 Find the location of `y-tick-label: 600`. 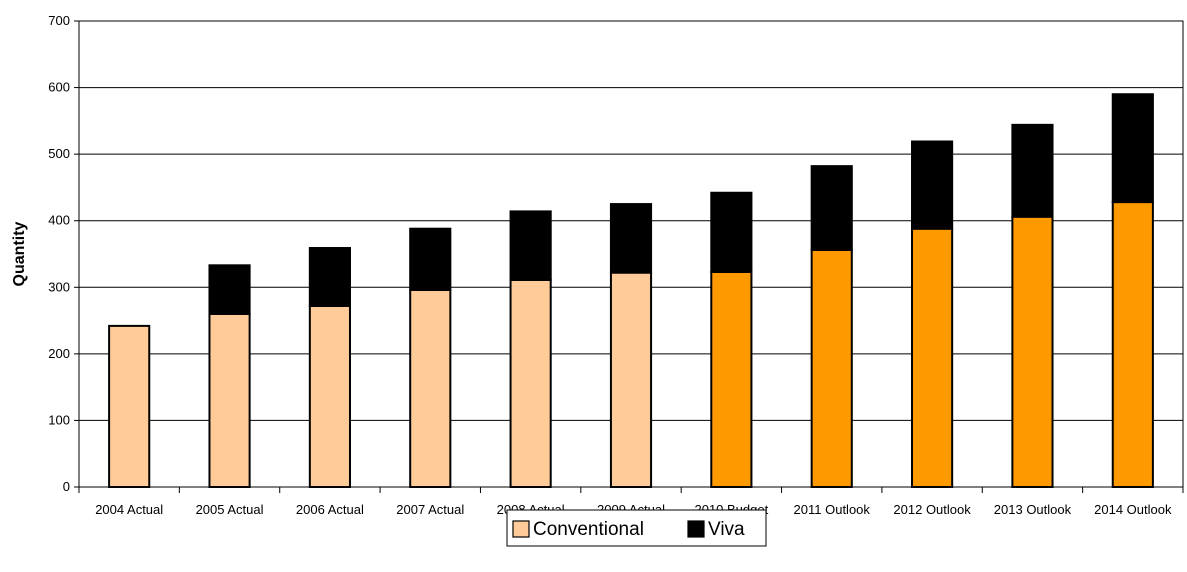

y-tick-label: 600 is located at coordinates (59, 87).